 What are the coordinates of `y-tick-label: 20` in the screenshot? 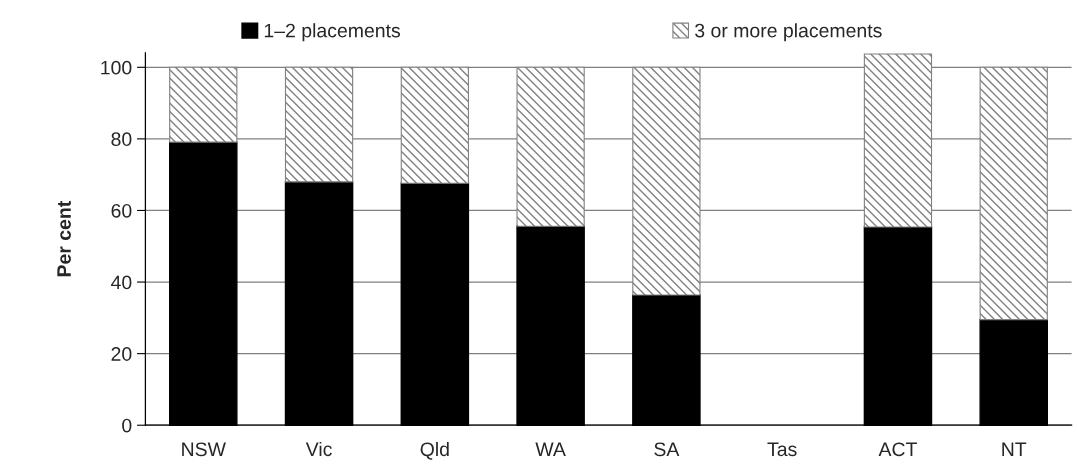 It's located at (121, 354).